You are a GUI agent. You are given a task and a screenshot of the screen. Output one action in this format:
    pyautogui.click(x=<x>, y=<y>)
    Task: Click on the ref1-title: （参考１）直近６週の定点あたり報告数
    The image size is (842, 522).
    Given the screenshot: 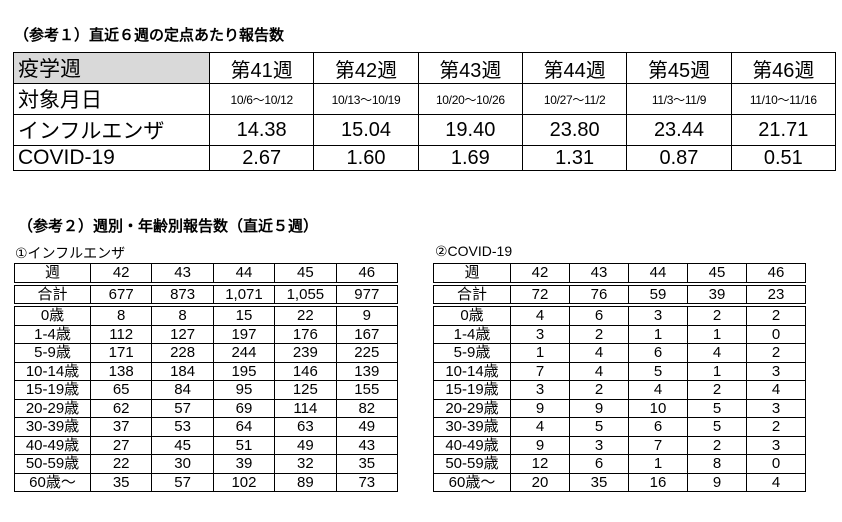 What is the action you would take?
    pyautogui.click(x=149, y=35)
    